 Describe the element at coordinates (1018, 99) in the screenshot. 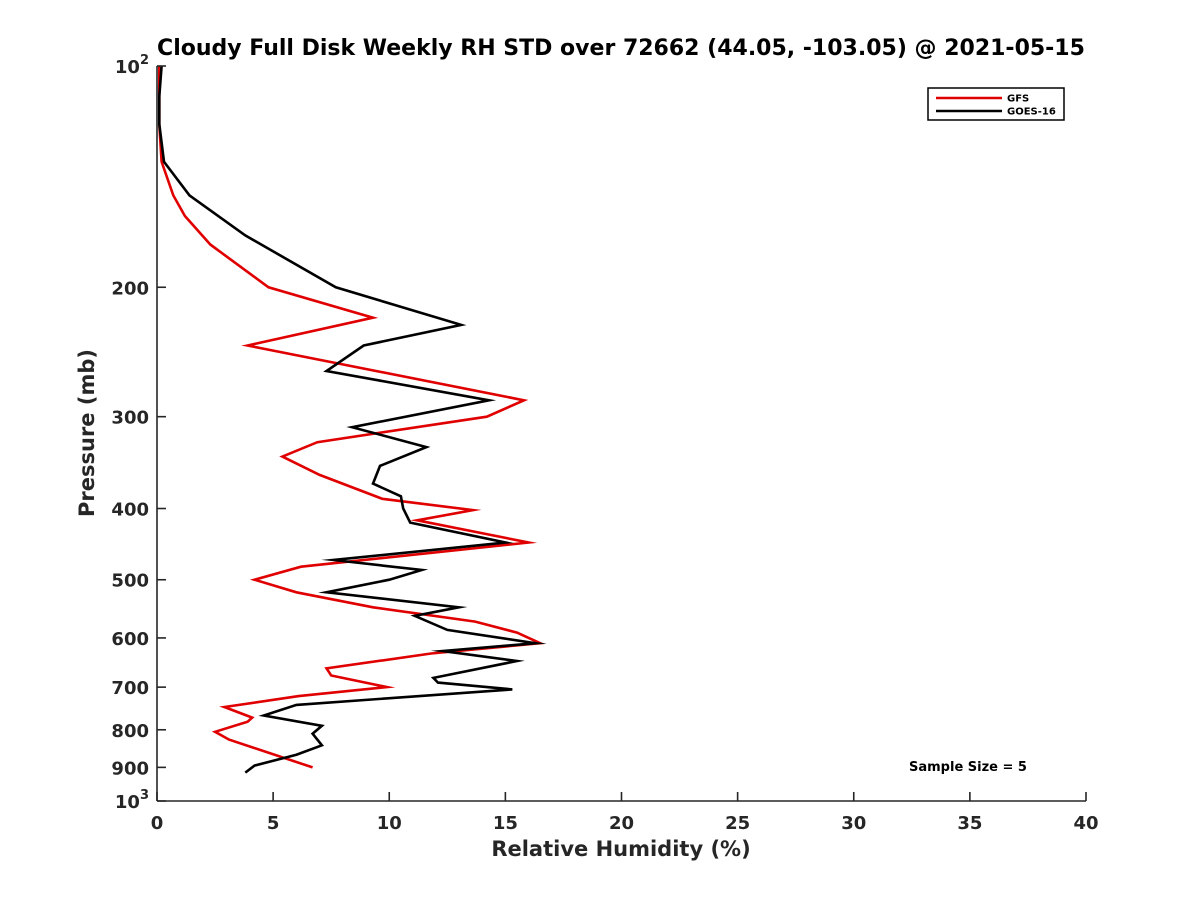

I see `legend-label: GFS` at that location.